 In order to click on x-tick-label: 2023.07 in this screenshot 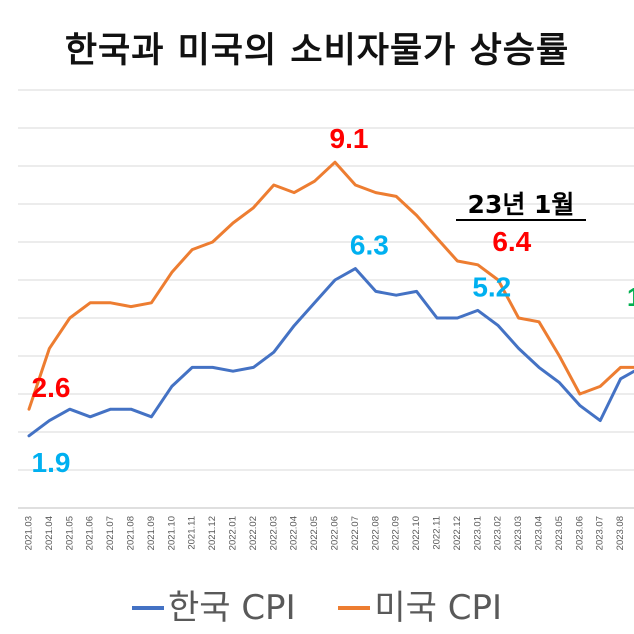, I will do `click(600, 533)`.